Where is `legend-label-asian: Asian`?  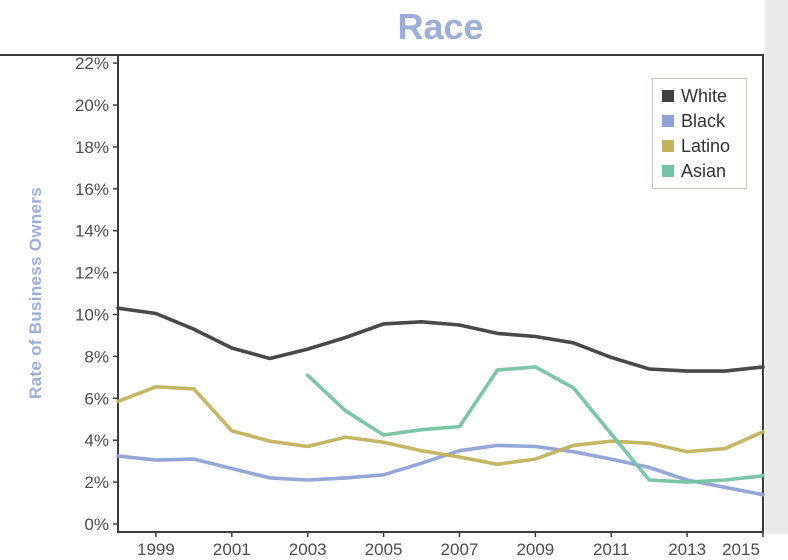 legend-label-asian: Asian is located at coordinates (704, 171).